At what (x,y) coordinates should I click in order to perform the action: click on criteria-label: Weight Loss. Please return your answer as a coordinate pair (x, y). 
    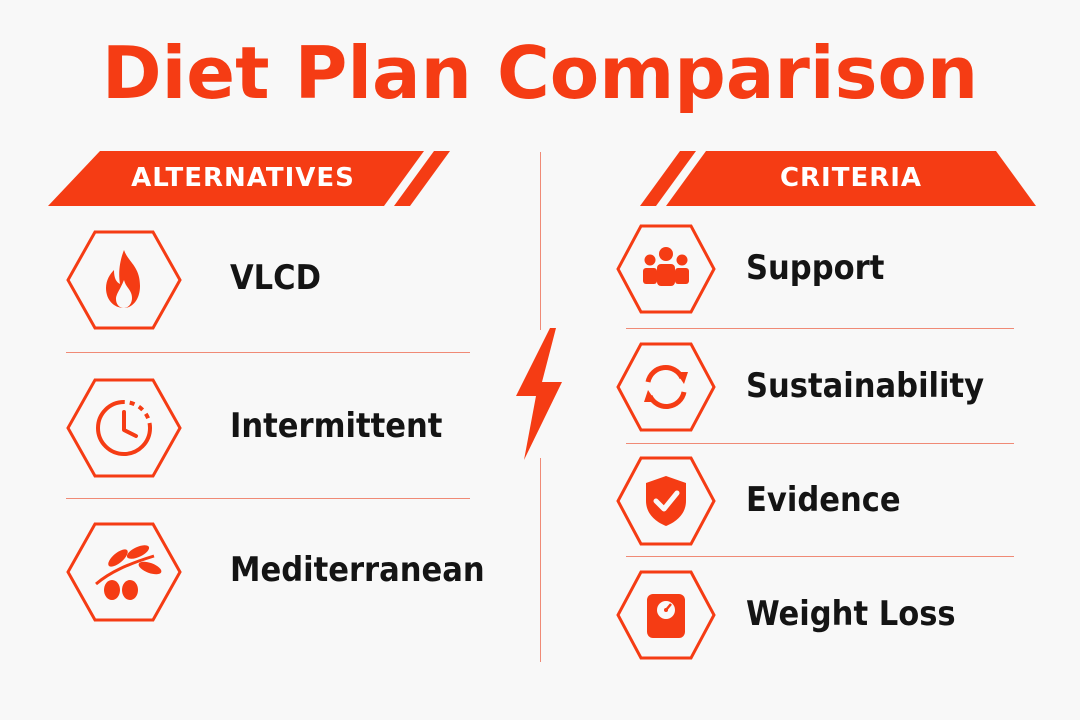
    Looking at the image, I should click on (851, 614).